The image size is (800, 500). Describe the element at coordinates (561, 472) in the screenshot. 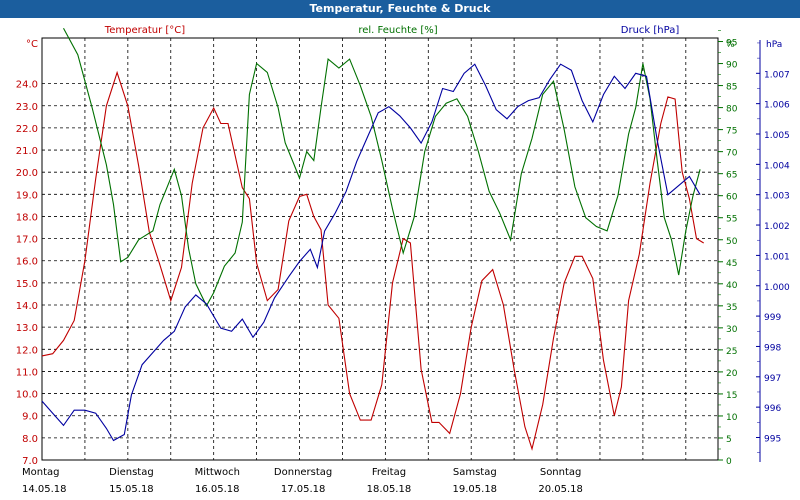

I see `day-label: Sonntag` at that location.